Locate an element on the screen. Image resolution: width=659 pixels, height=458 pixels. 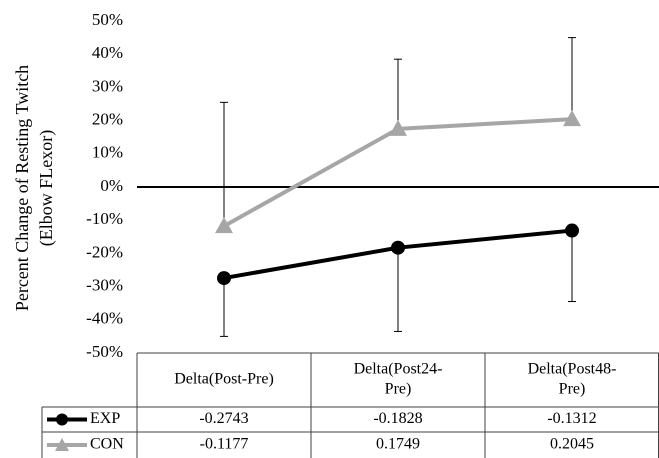
y-axis-title-line: Percent Change of Resting Twitch is located at coordinates (22, 188).